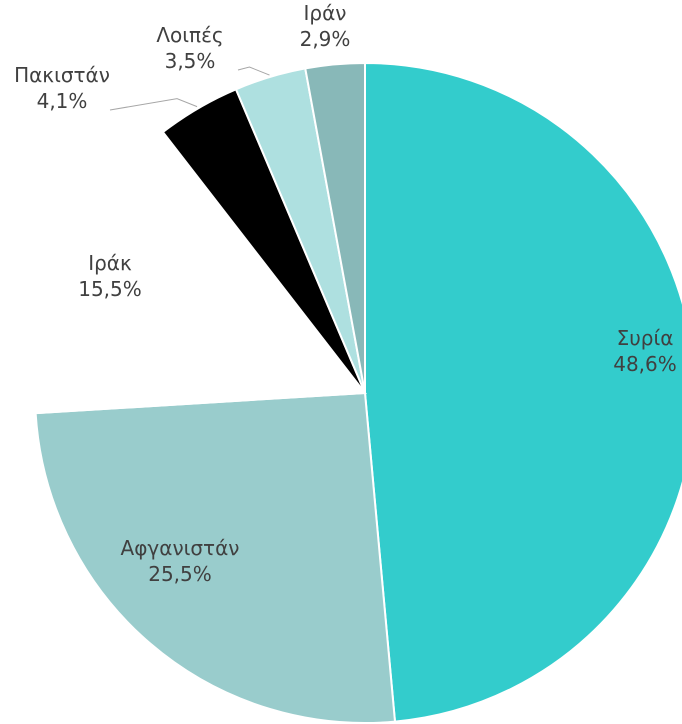 Image resolution: width=682 pixels, height=724 pixels. What do you see at coordinates (325, 39) in the screenshot?
I see `slice-value-label: 2,9%` at bounding box center [325, 39].